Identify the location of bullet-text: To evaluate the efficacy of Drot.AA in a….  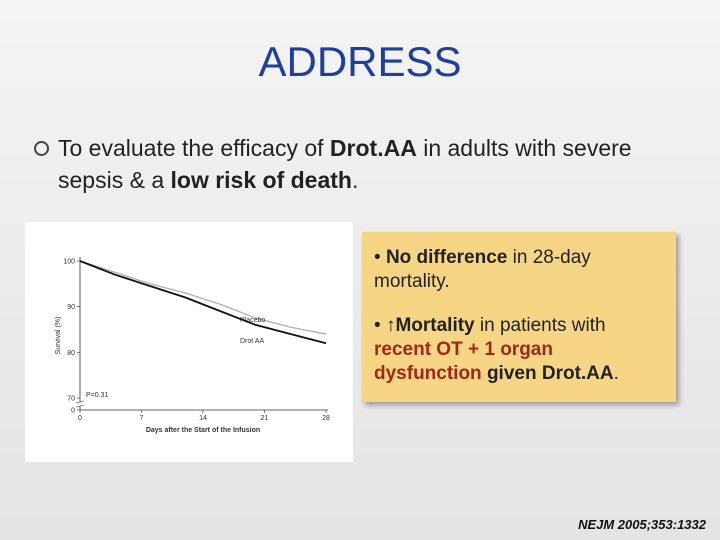
(368, 164).